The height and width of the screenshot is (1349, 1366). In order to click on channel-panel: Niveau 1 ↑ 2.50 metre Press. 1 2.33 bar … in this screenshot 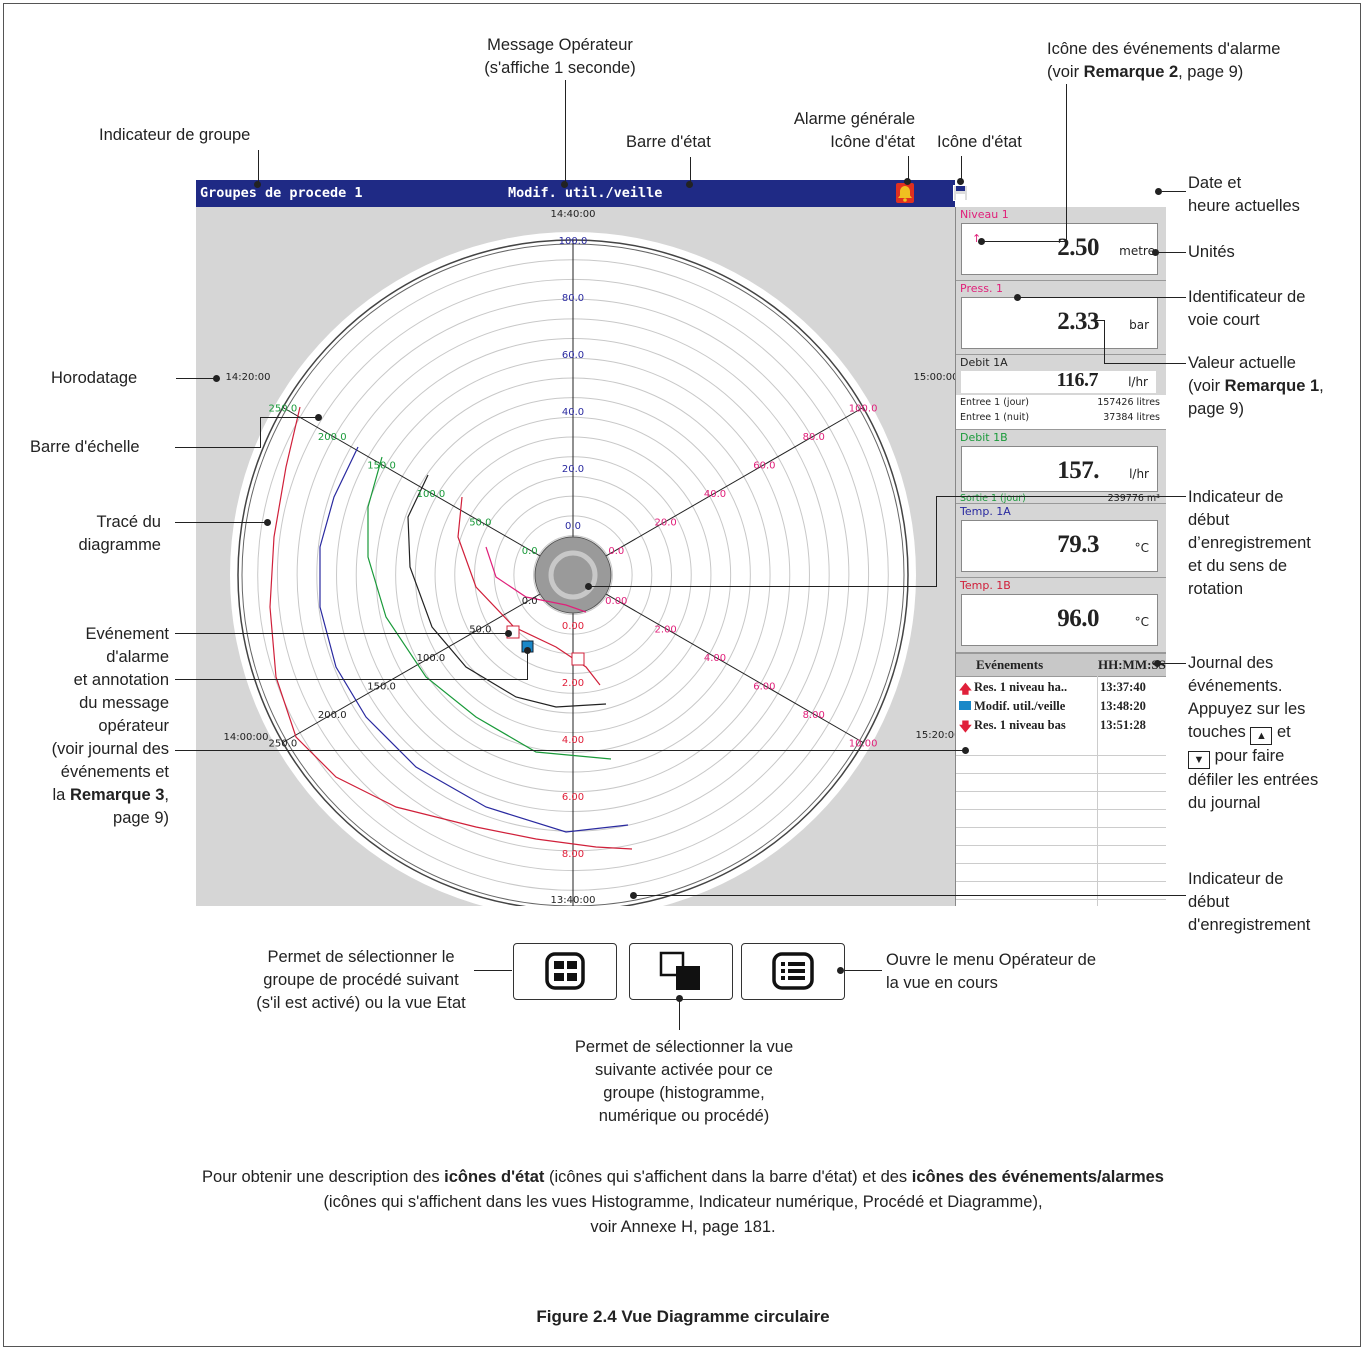, I will do `click(1061, 556)`.